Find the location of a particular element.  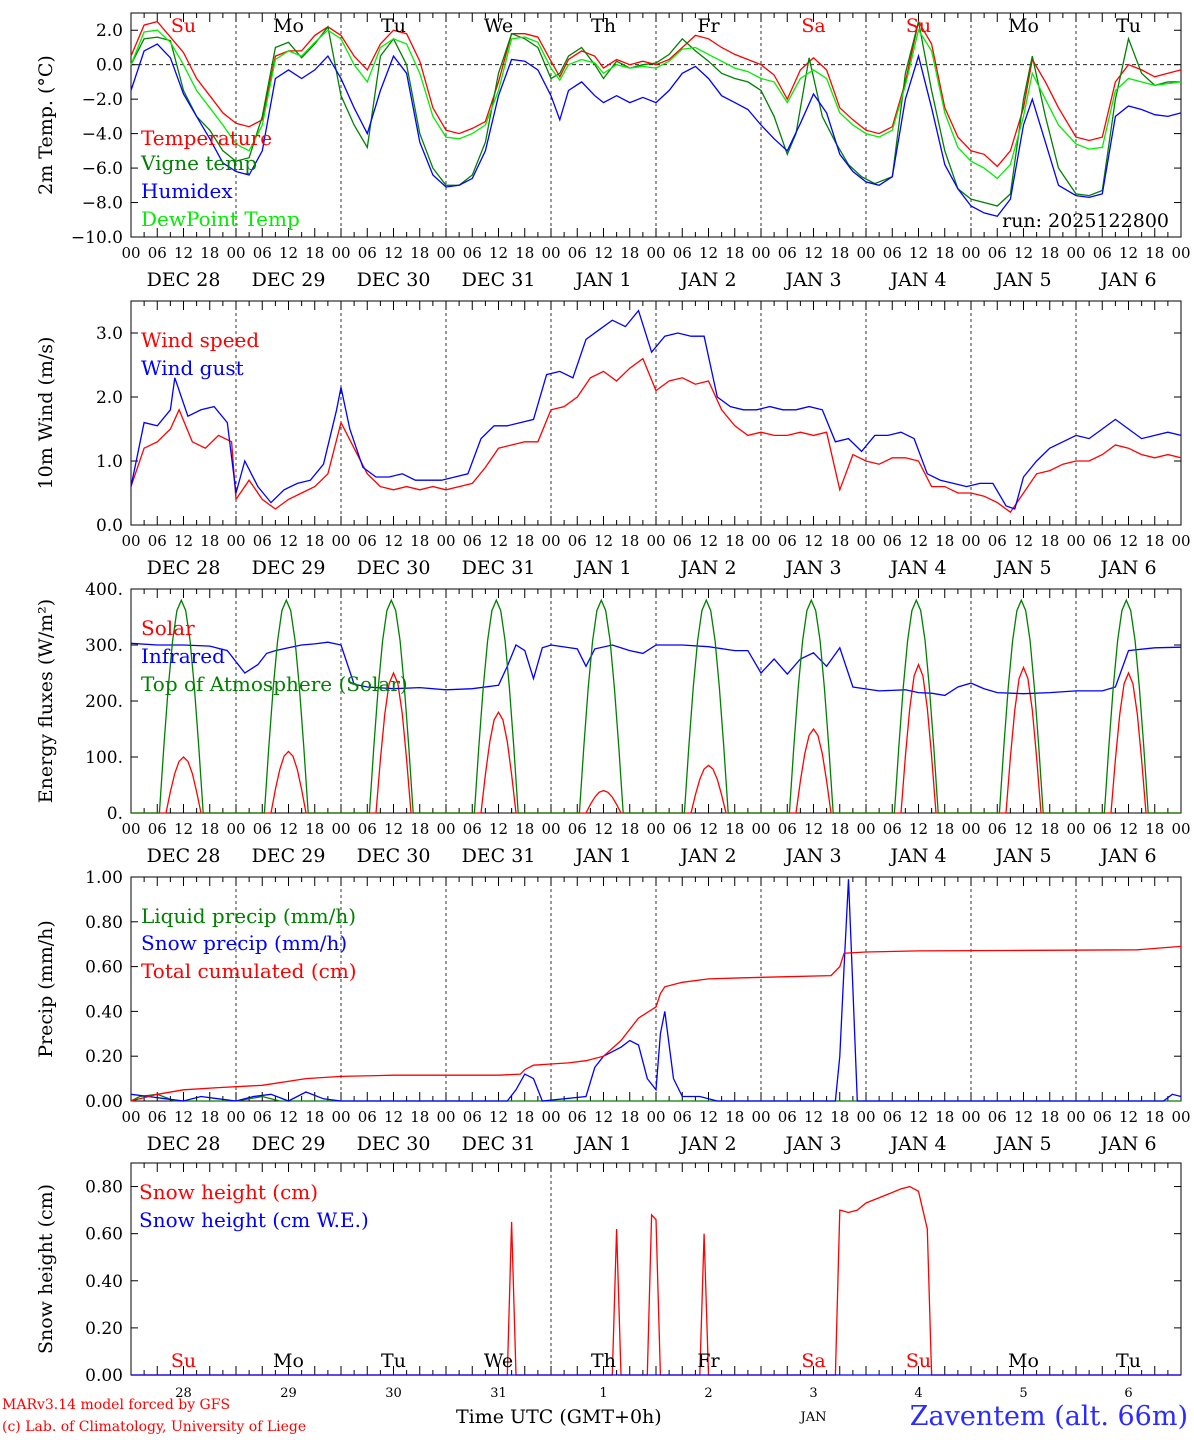

legend-entry: DewPoint Temp is located at coordinates (220, 219).